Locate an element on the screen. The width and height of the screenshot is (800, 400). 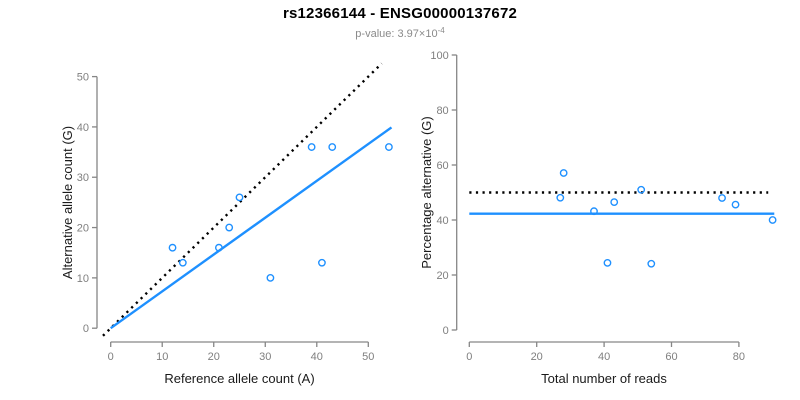
left-y-axis-title: Alternative allele count (G) is located at coordinates (67, 202).